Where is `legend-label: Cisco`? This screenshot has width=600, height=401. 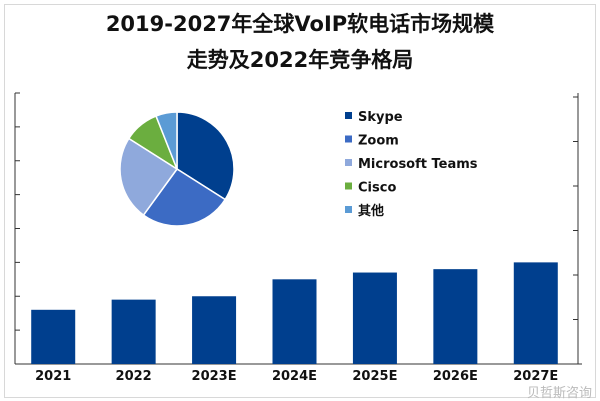
legend-label: Cisco is located at coordinates (377, 188).